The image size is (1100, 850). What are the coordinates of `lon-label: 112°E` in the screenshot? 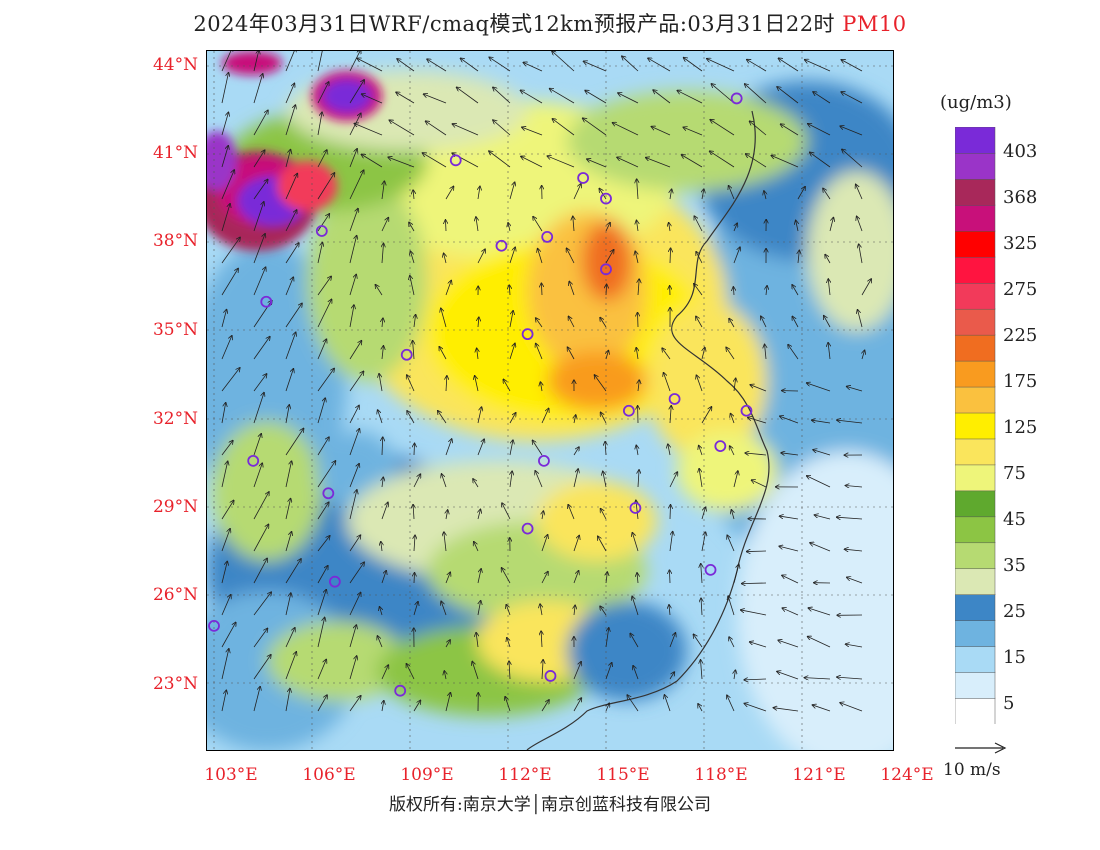 It's located at (525, 775).